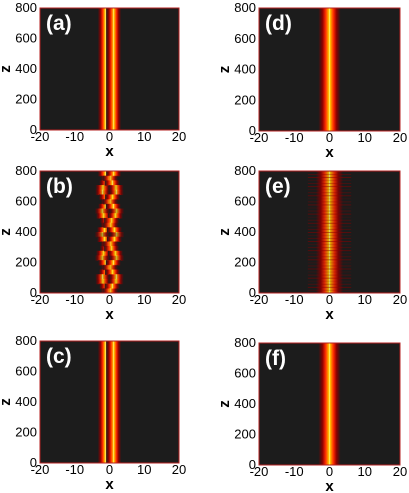 The image size is (409, 493). What do you see at coordinates (59, 23) in the screenshot?
I see `panel-label: (a)` at bounding box center [59, 23].